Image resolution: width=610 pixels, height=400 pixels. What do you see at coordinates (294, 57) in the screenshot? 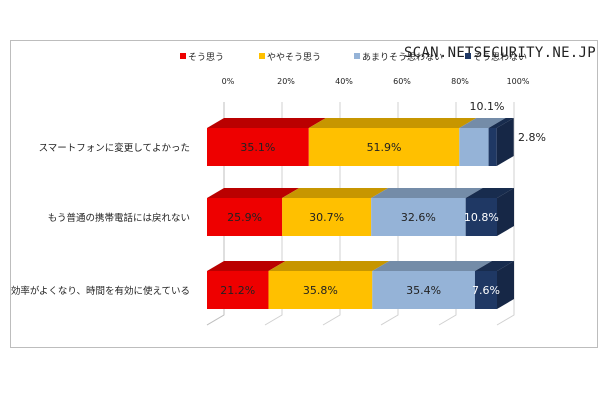
I see `legend-label-2: ややそう思う` at bounding box center [294, 57].